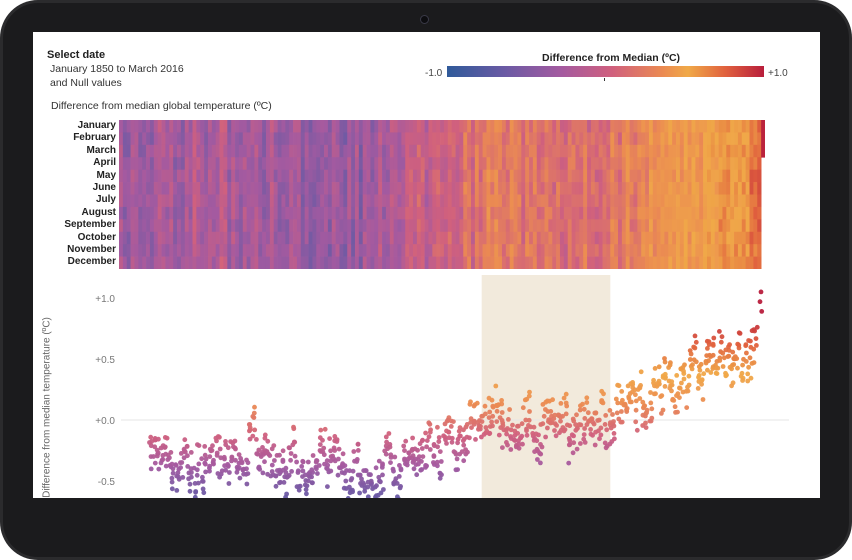  What do you see at coordinates (117, 69) in the screenshot?
I see `date-filter-range: January 1850 to March 2016` at bounding box center [117, 69].